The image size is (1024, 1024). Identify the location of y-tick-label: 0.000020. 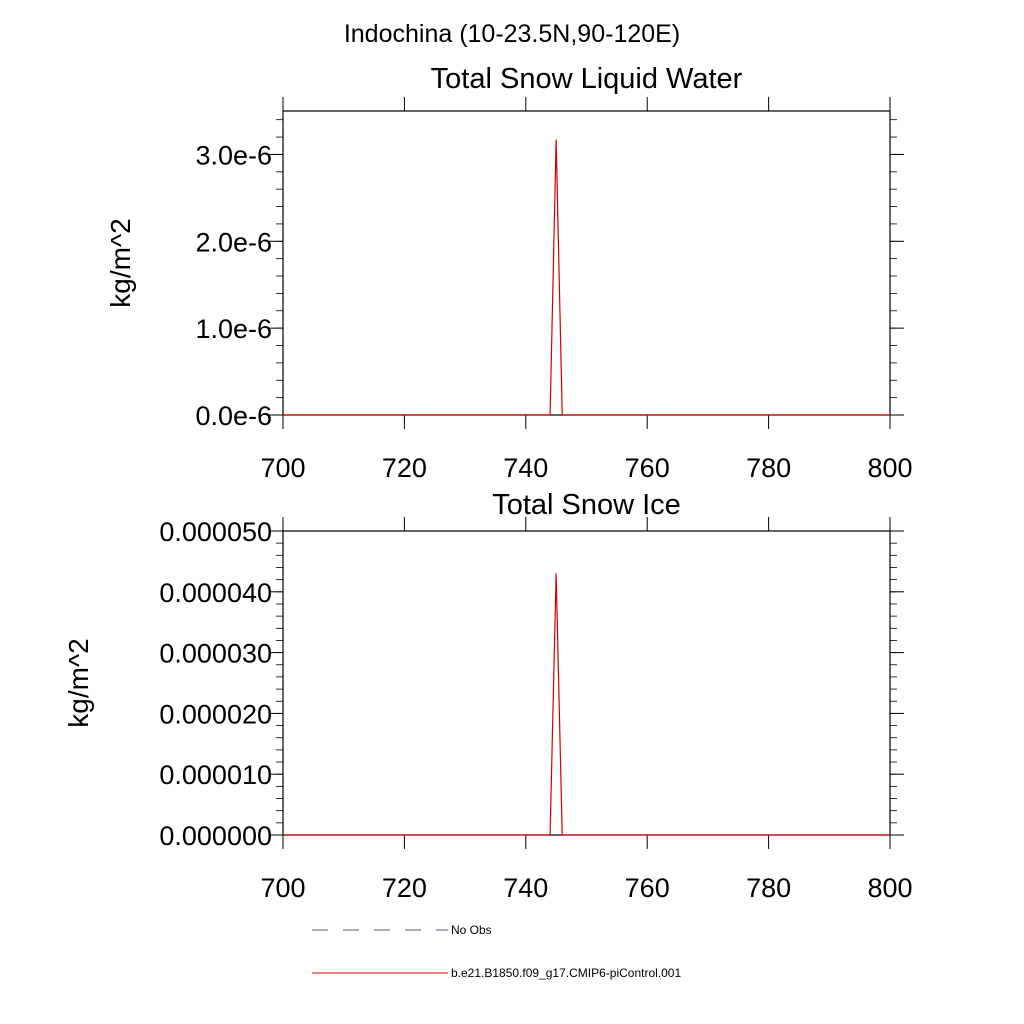
(215, 714).